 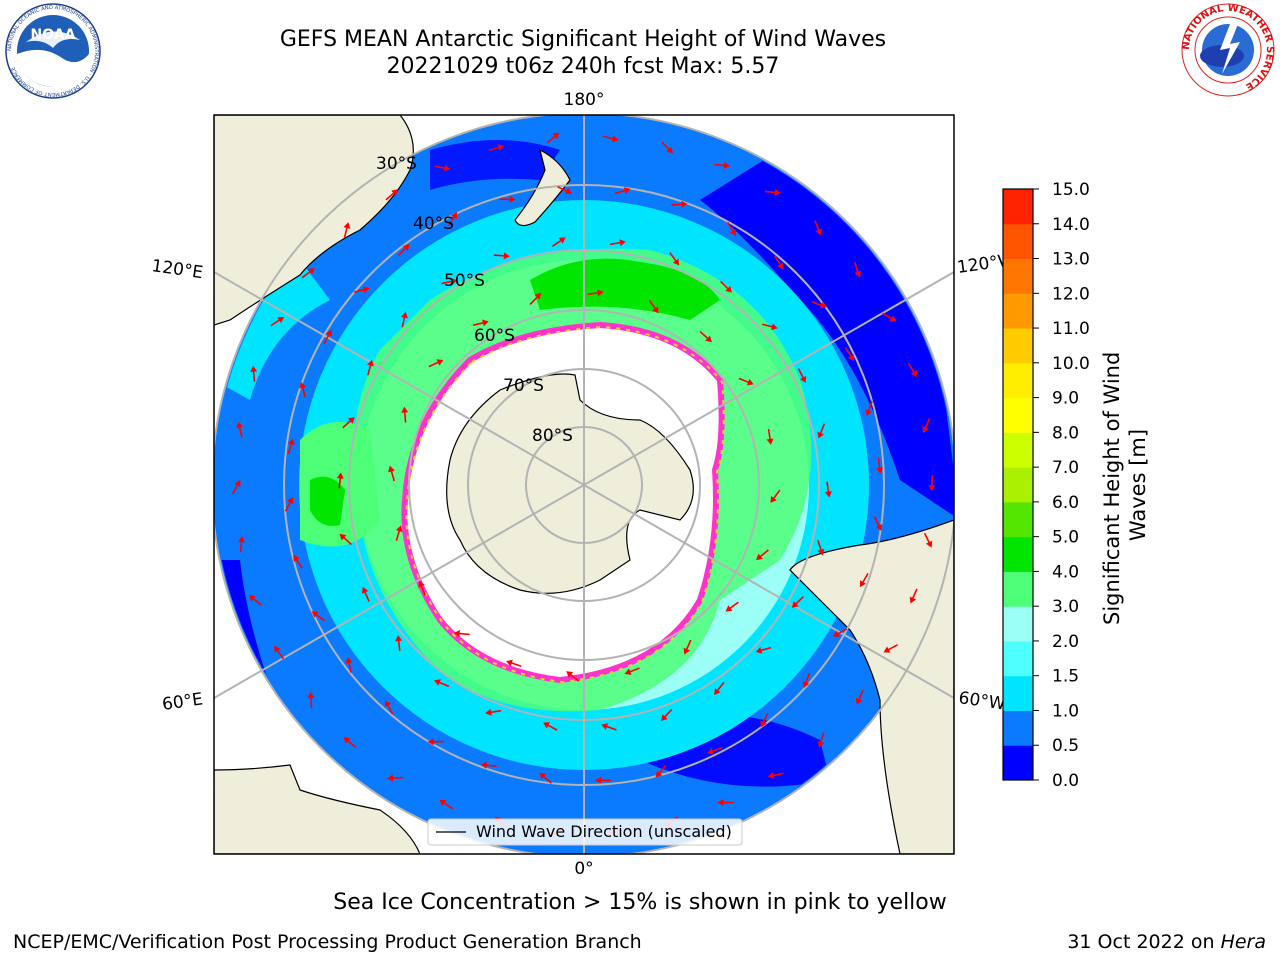 I want to click on colorbar-tick-label: 10.0, so click(x=1071, y=364).